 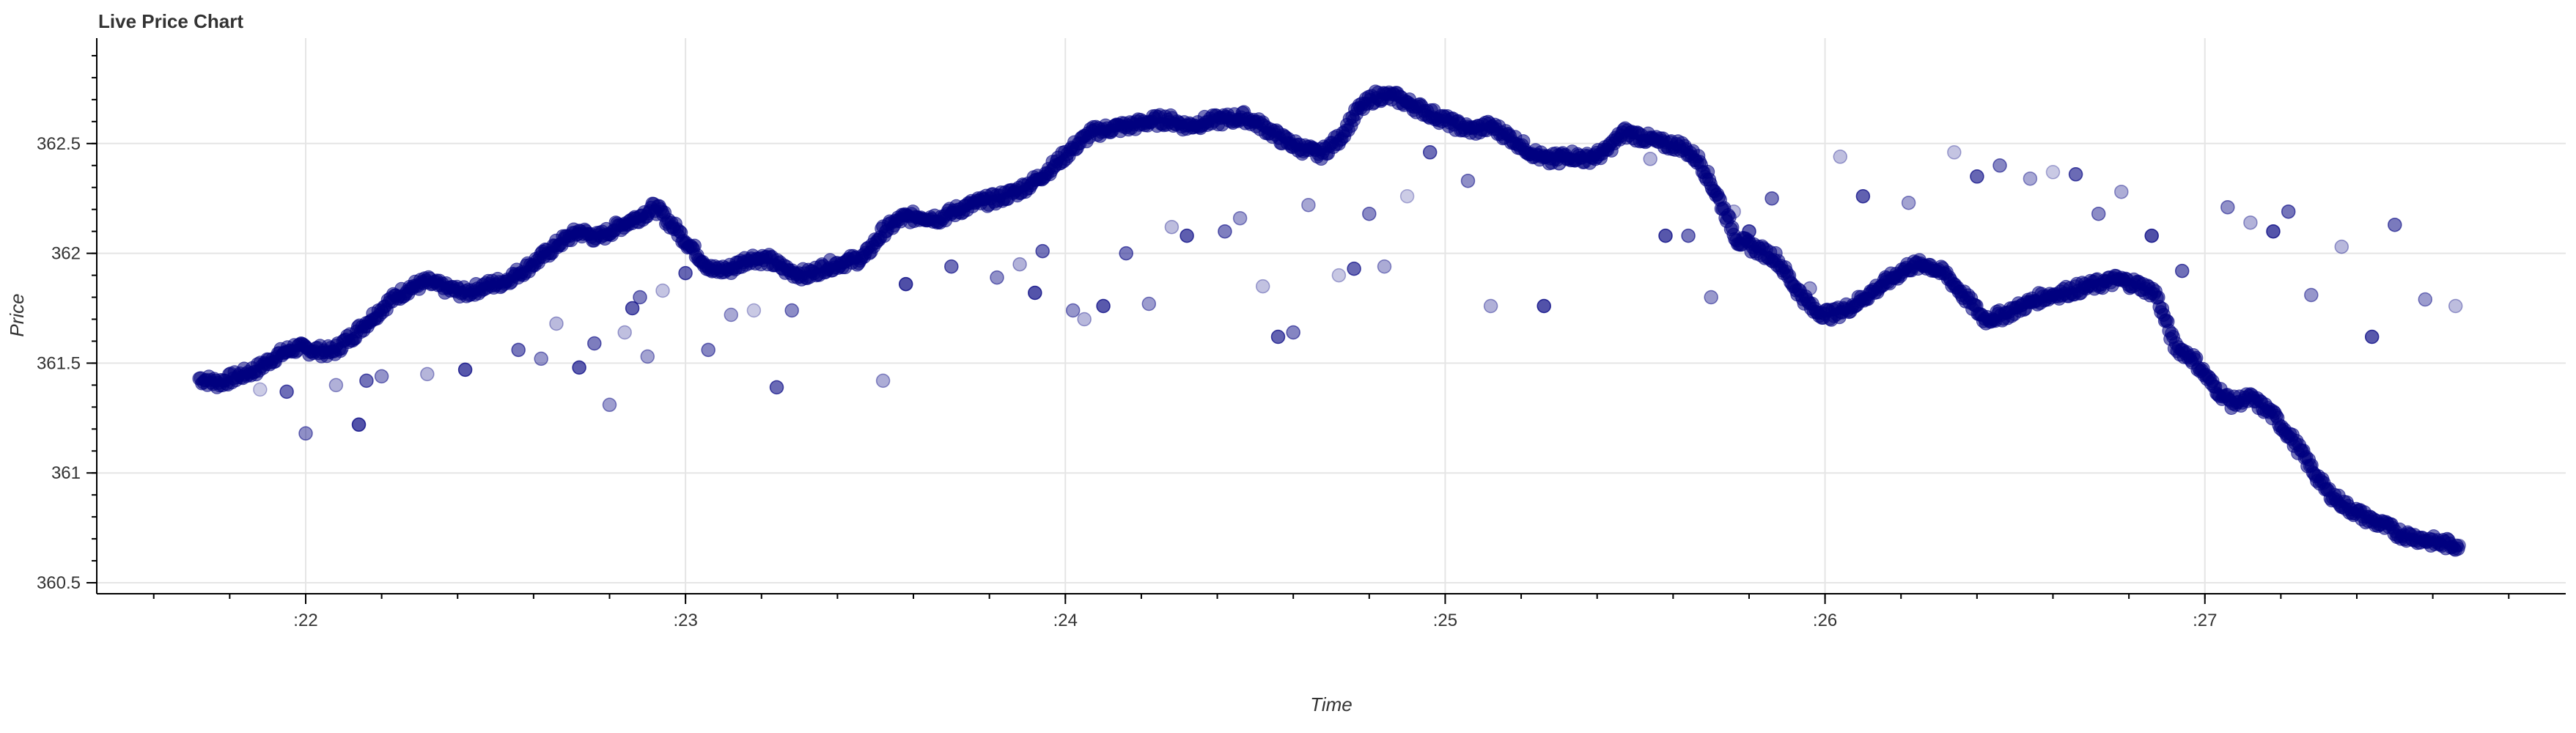 I want to click on x-tick-label: :23, so click(x=685, y=620).